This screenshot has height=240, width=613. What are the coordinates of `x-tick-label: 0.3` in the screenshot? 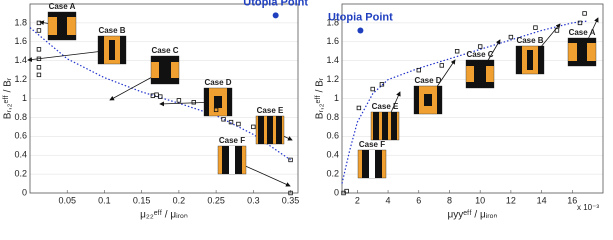 It's located at (253, 200).